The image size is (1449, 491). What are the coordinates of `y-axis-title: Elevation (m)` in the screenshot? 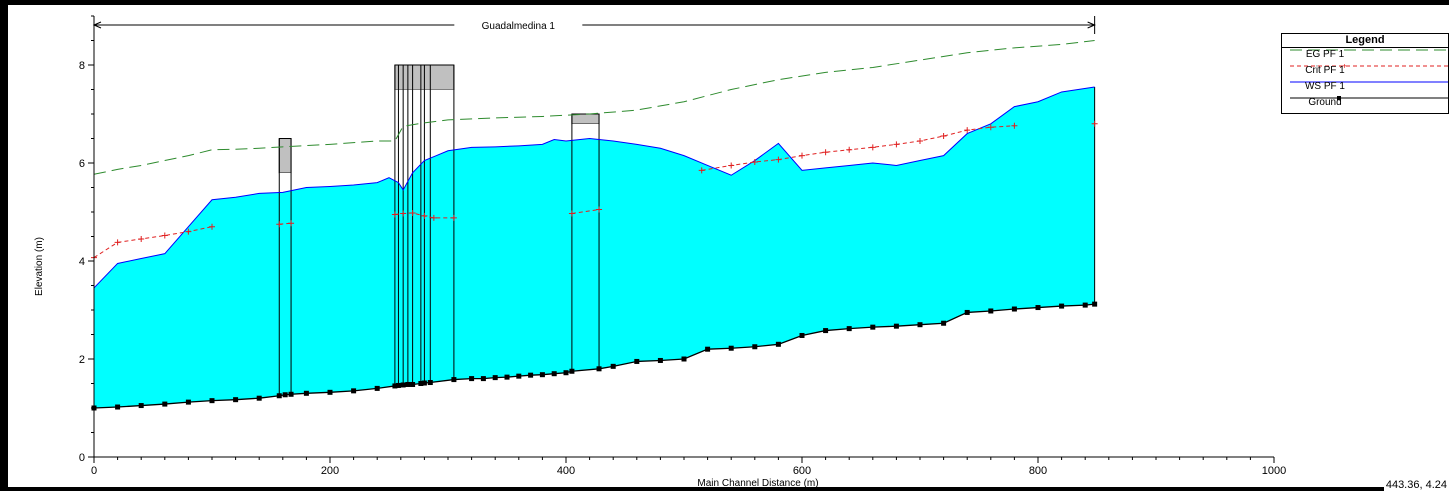 It's located at (39, 266).